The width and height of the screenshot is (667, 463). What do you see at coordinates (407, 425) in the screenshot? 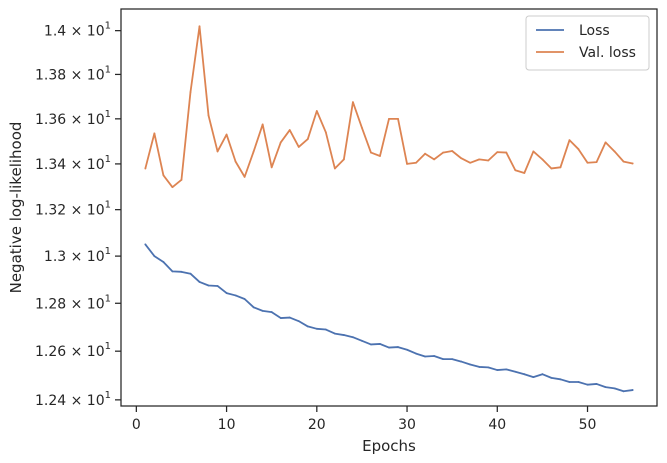
I see `x-tick-label: 30` at bounding box center [407, 425].